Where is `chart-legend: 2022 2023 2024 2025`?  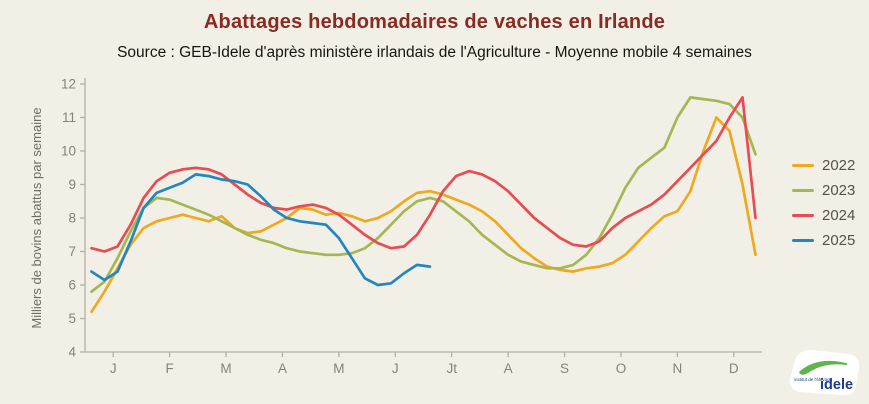 chart-legend: 2022 2023 2024 2025 is located at coordinates (823, 203).